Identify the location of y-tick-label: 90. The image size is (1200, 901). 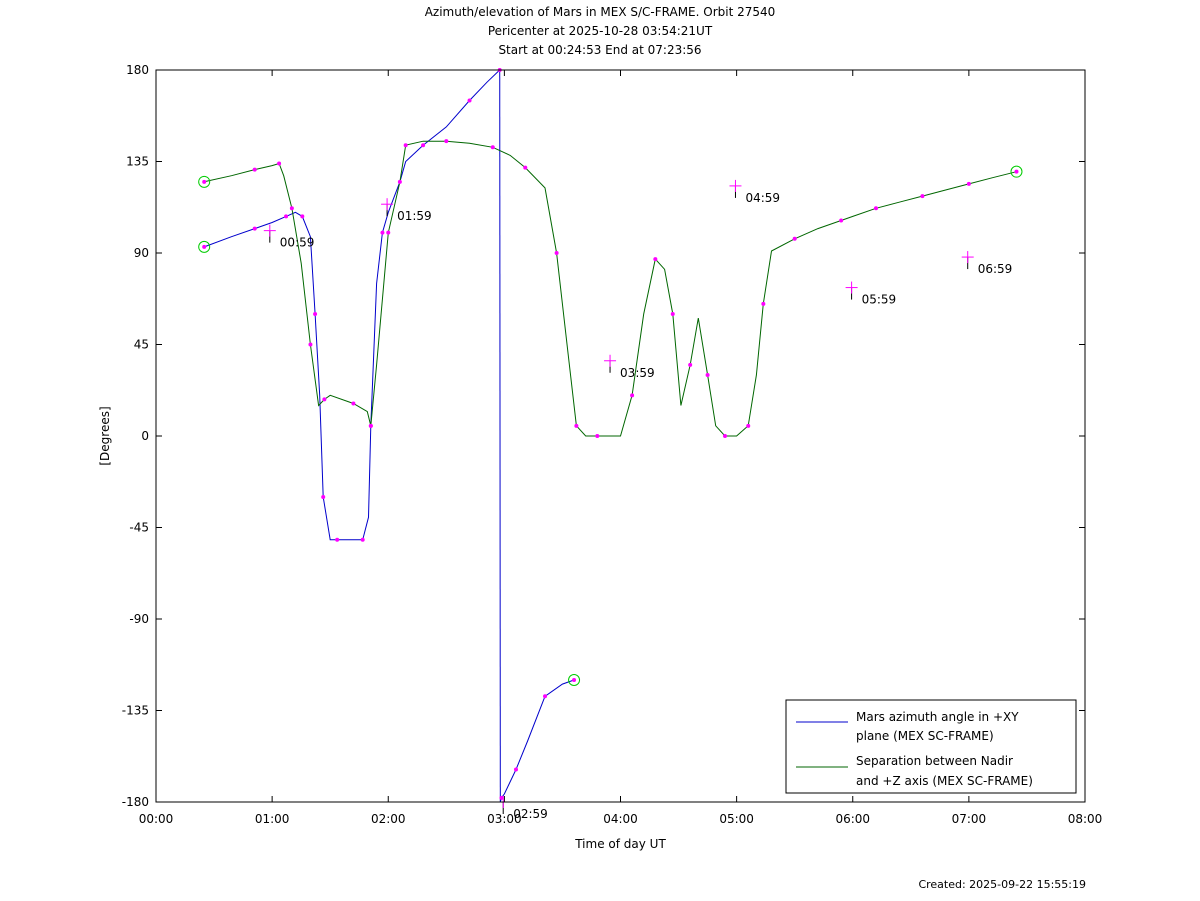
(141, 253).